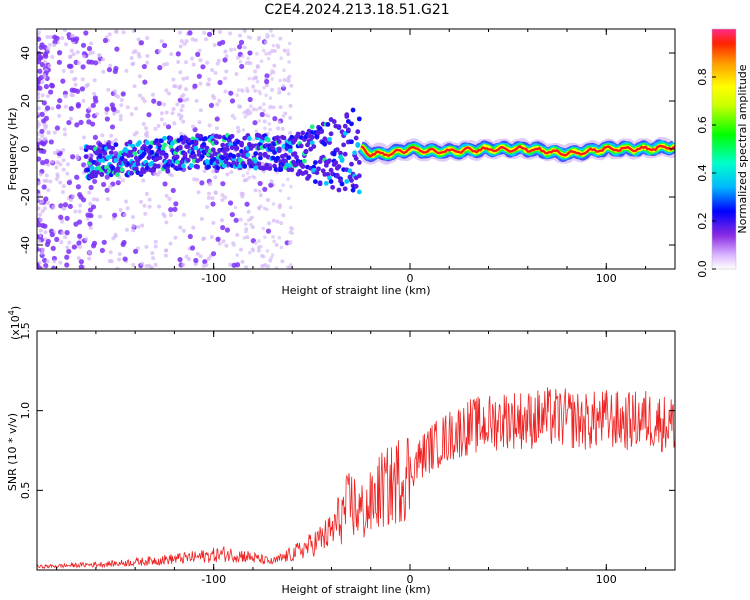 This screenshot has width=750, height=600. I want to click on snr-x-label: Height of straight line (km), so click(355, 589).